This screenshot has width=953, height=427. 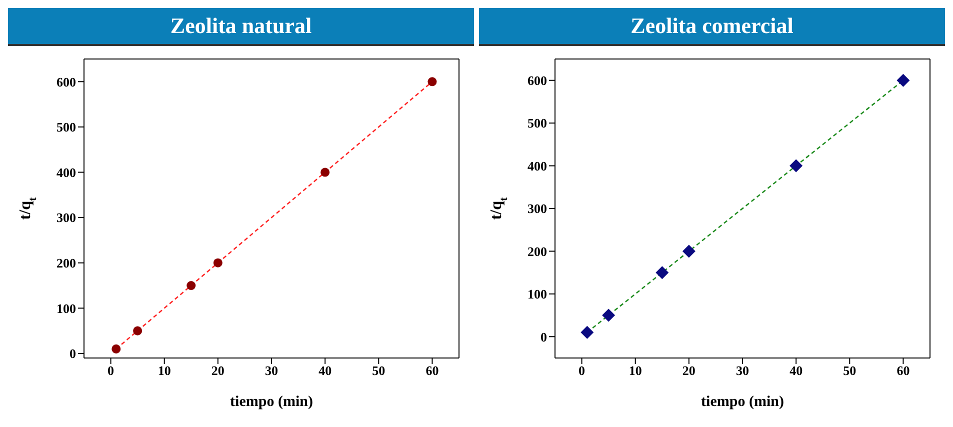 What do you see at coordinates (241, 27) in the screenshot?
I see `chart-title: Zeolita natural` at bounding box center [241, 27].